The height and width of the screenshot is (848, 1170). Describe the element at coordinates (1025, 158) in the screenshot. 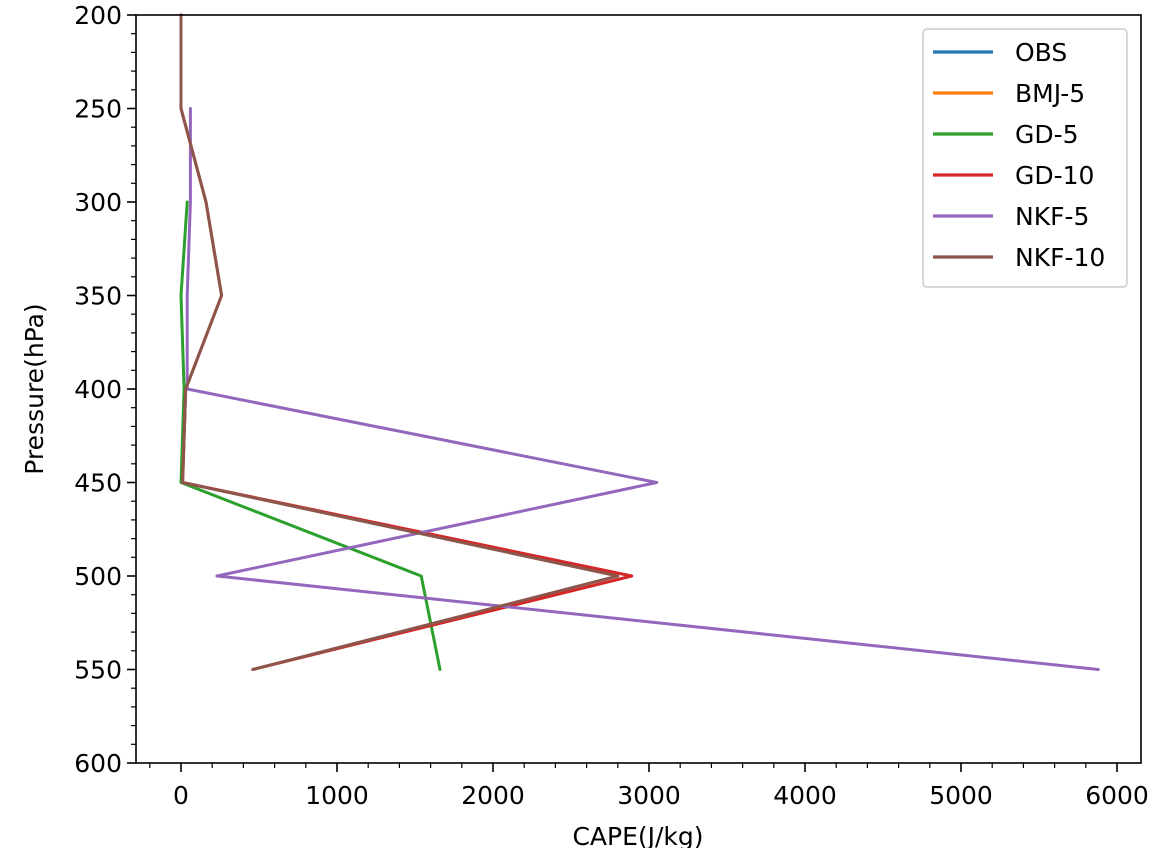

I see `legend: OBS BMJ-5 GD-5 GD-10 NKF-5 NKF-10` at that location.